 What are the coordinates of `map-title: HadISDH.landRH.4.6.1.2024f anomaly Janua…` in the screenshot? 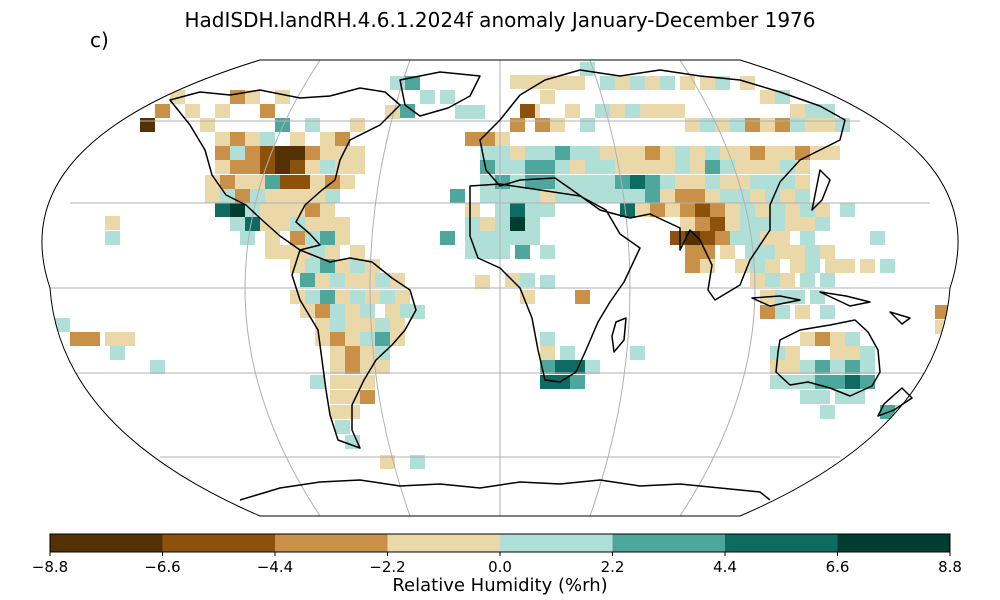 It's located at (500, 20).